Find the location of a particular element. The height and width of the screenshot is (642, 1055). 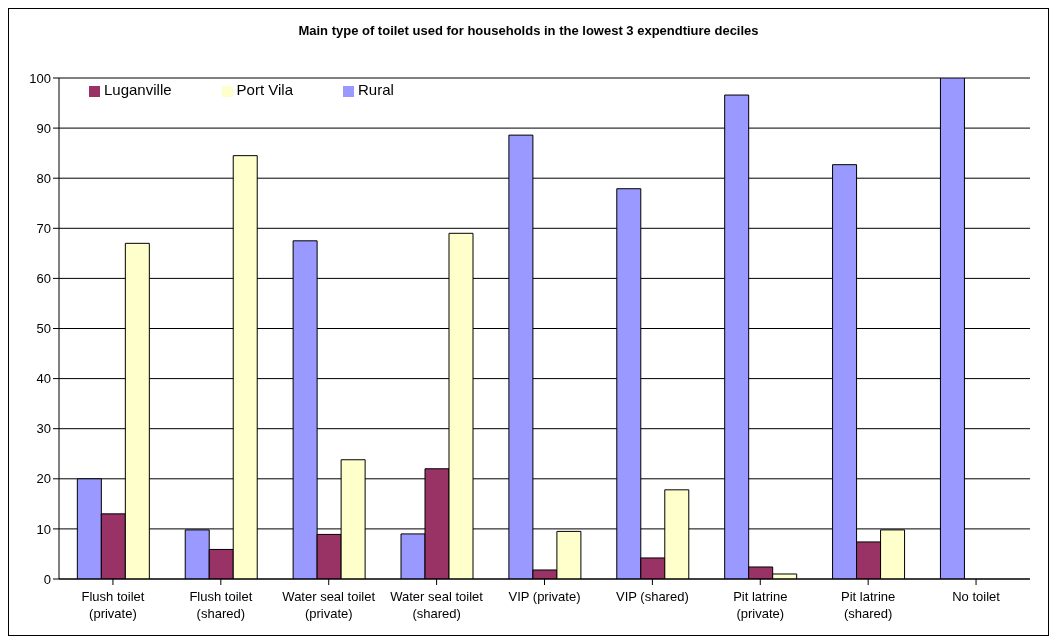

x-tick-label: Flush toilet (shared) is located at coordinates (221, 605).